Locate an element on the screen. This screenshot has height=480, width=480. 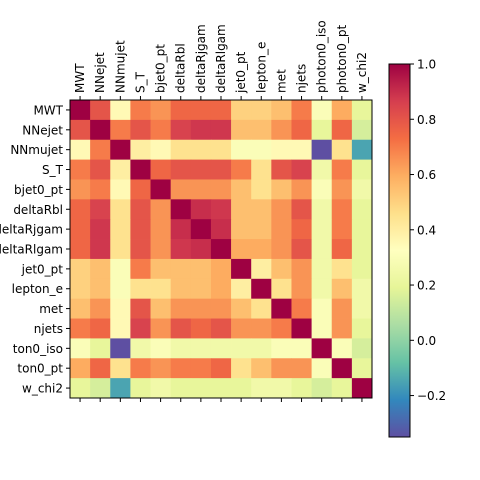
y-tick-label: NNmujet is located at coordinates (36, 150).